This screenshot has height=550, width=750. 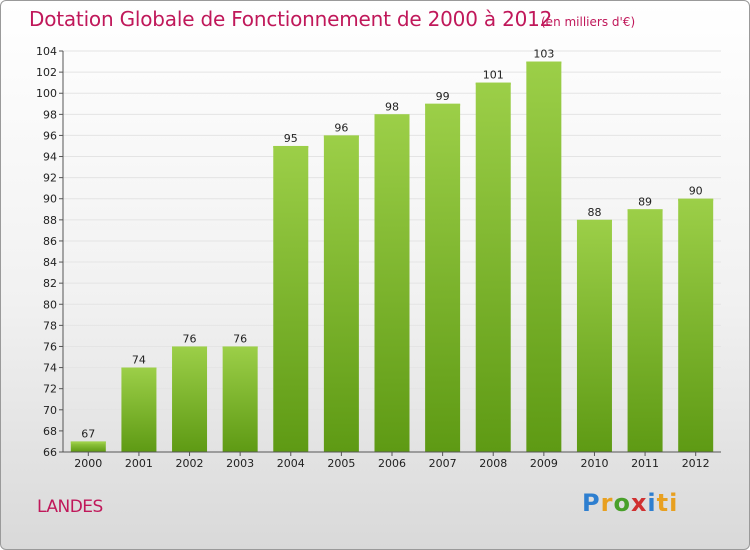 I want to click on data-label: 103, so click(x=543, y=54).